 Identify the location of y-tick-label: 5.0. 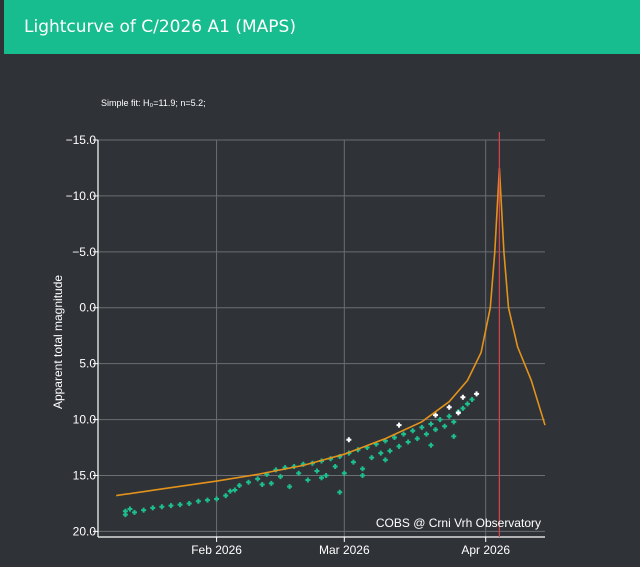
(87, 364).